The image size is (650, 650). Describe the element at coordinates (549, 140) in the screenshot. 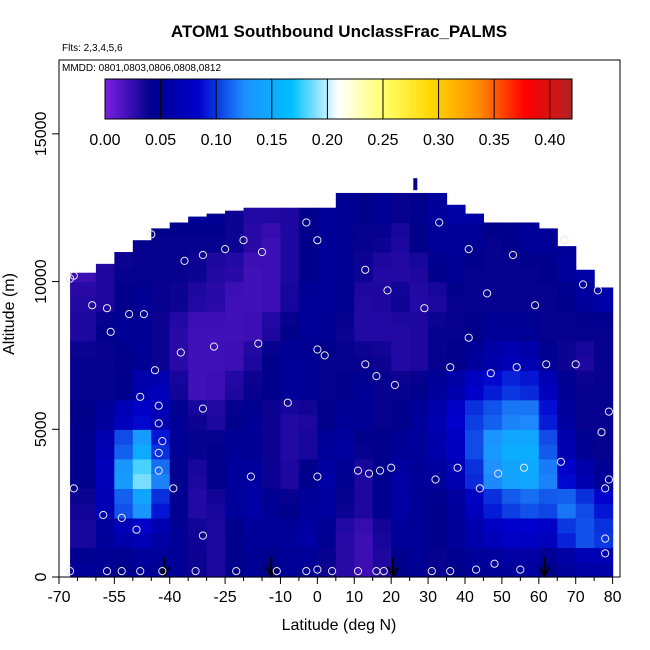

I see `colorbar-tick-label: 0.40` at that location.